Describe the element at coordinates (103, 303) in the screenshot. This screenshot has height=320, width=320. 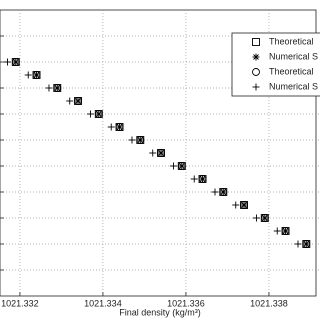
I see `x-tick-label: 1021.334` at that location.